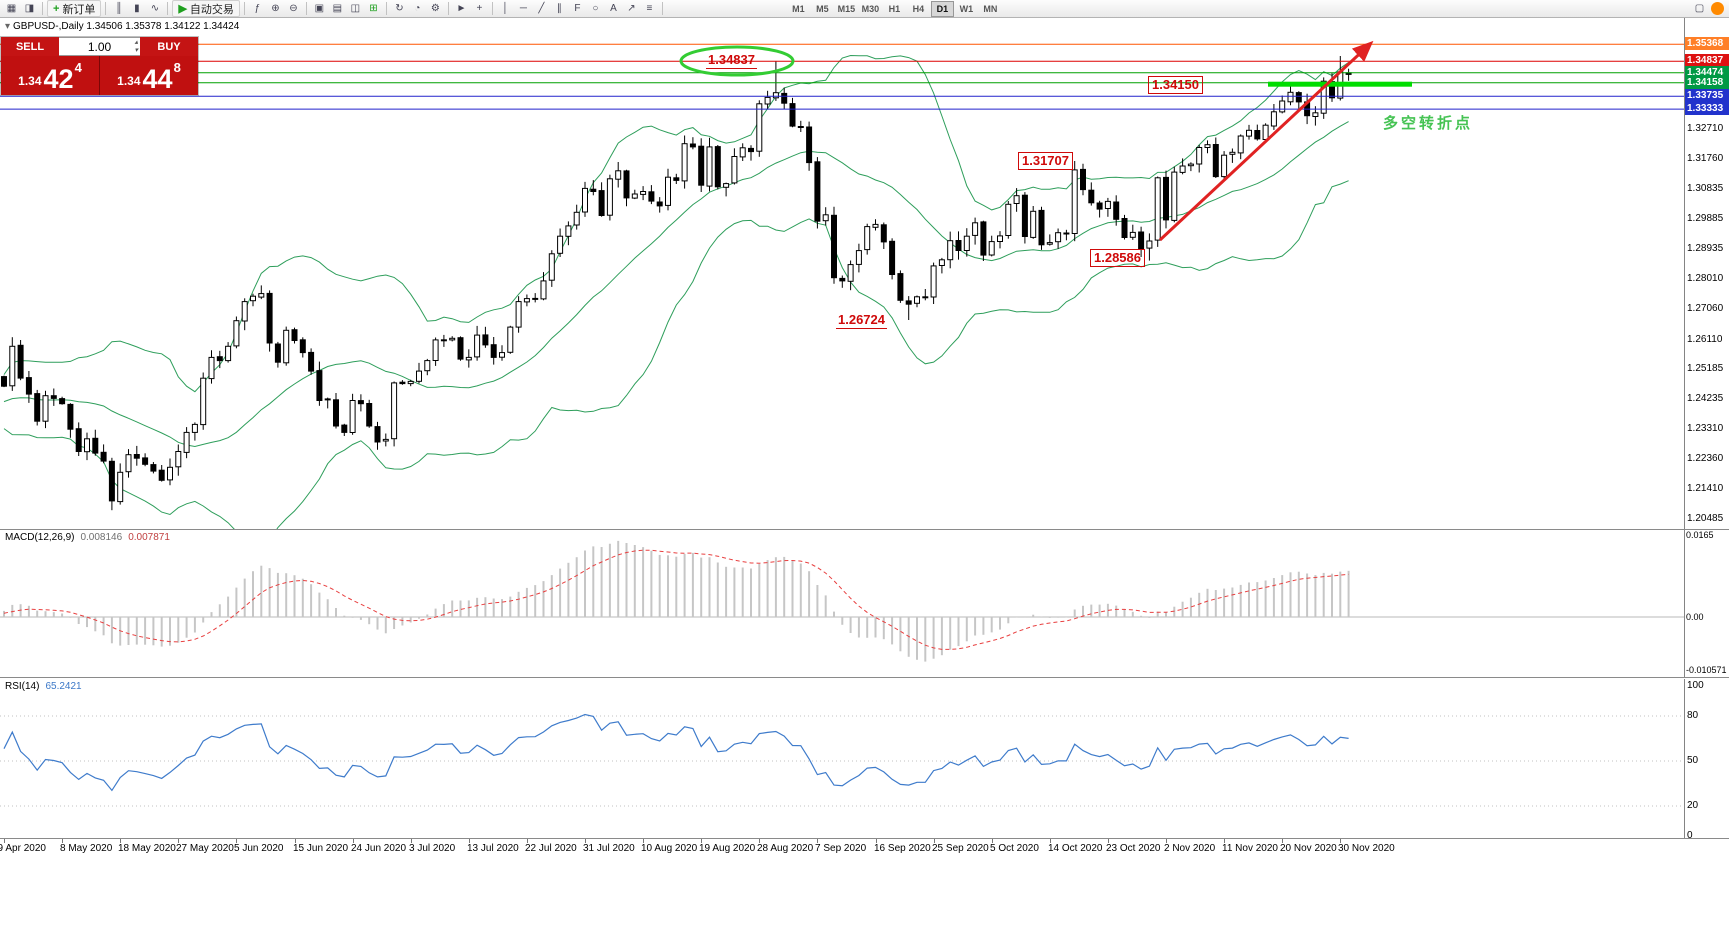  I want to click on timeframe-h1: H1, so click(894, 8).